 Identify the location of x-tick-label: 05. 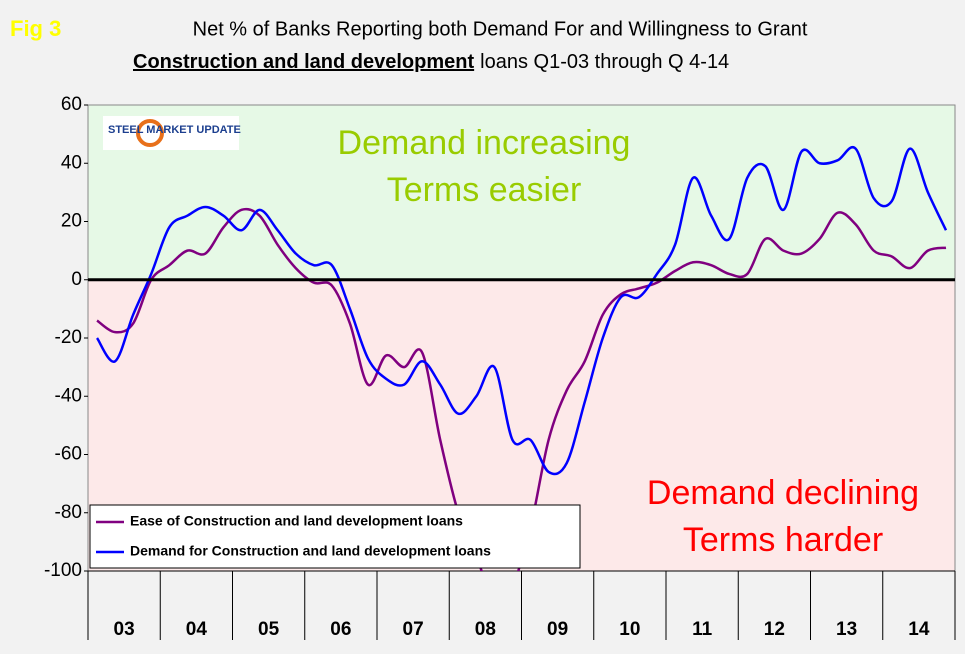
(269, 629).